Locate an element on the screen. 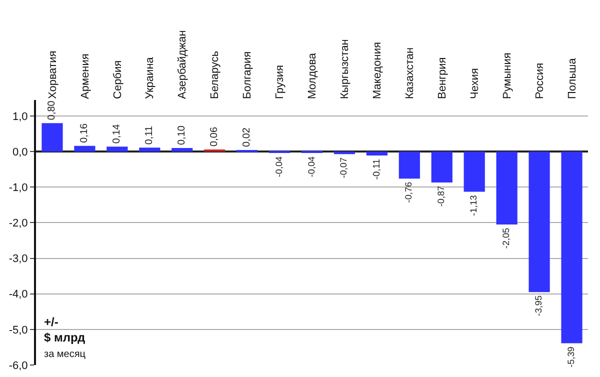  data-label: -0,87 is located at coordinates (441, 196).